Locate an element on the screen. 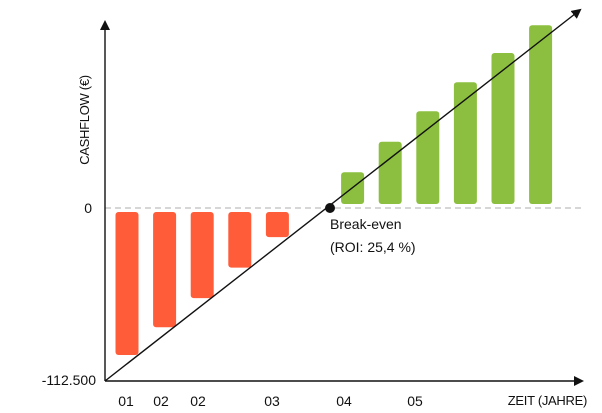 This screenshot has width=602, height=413. x-tick-label: 04 is located at coordinates (344, 401).